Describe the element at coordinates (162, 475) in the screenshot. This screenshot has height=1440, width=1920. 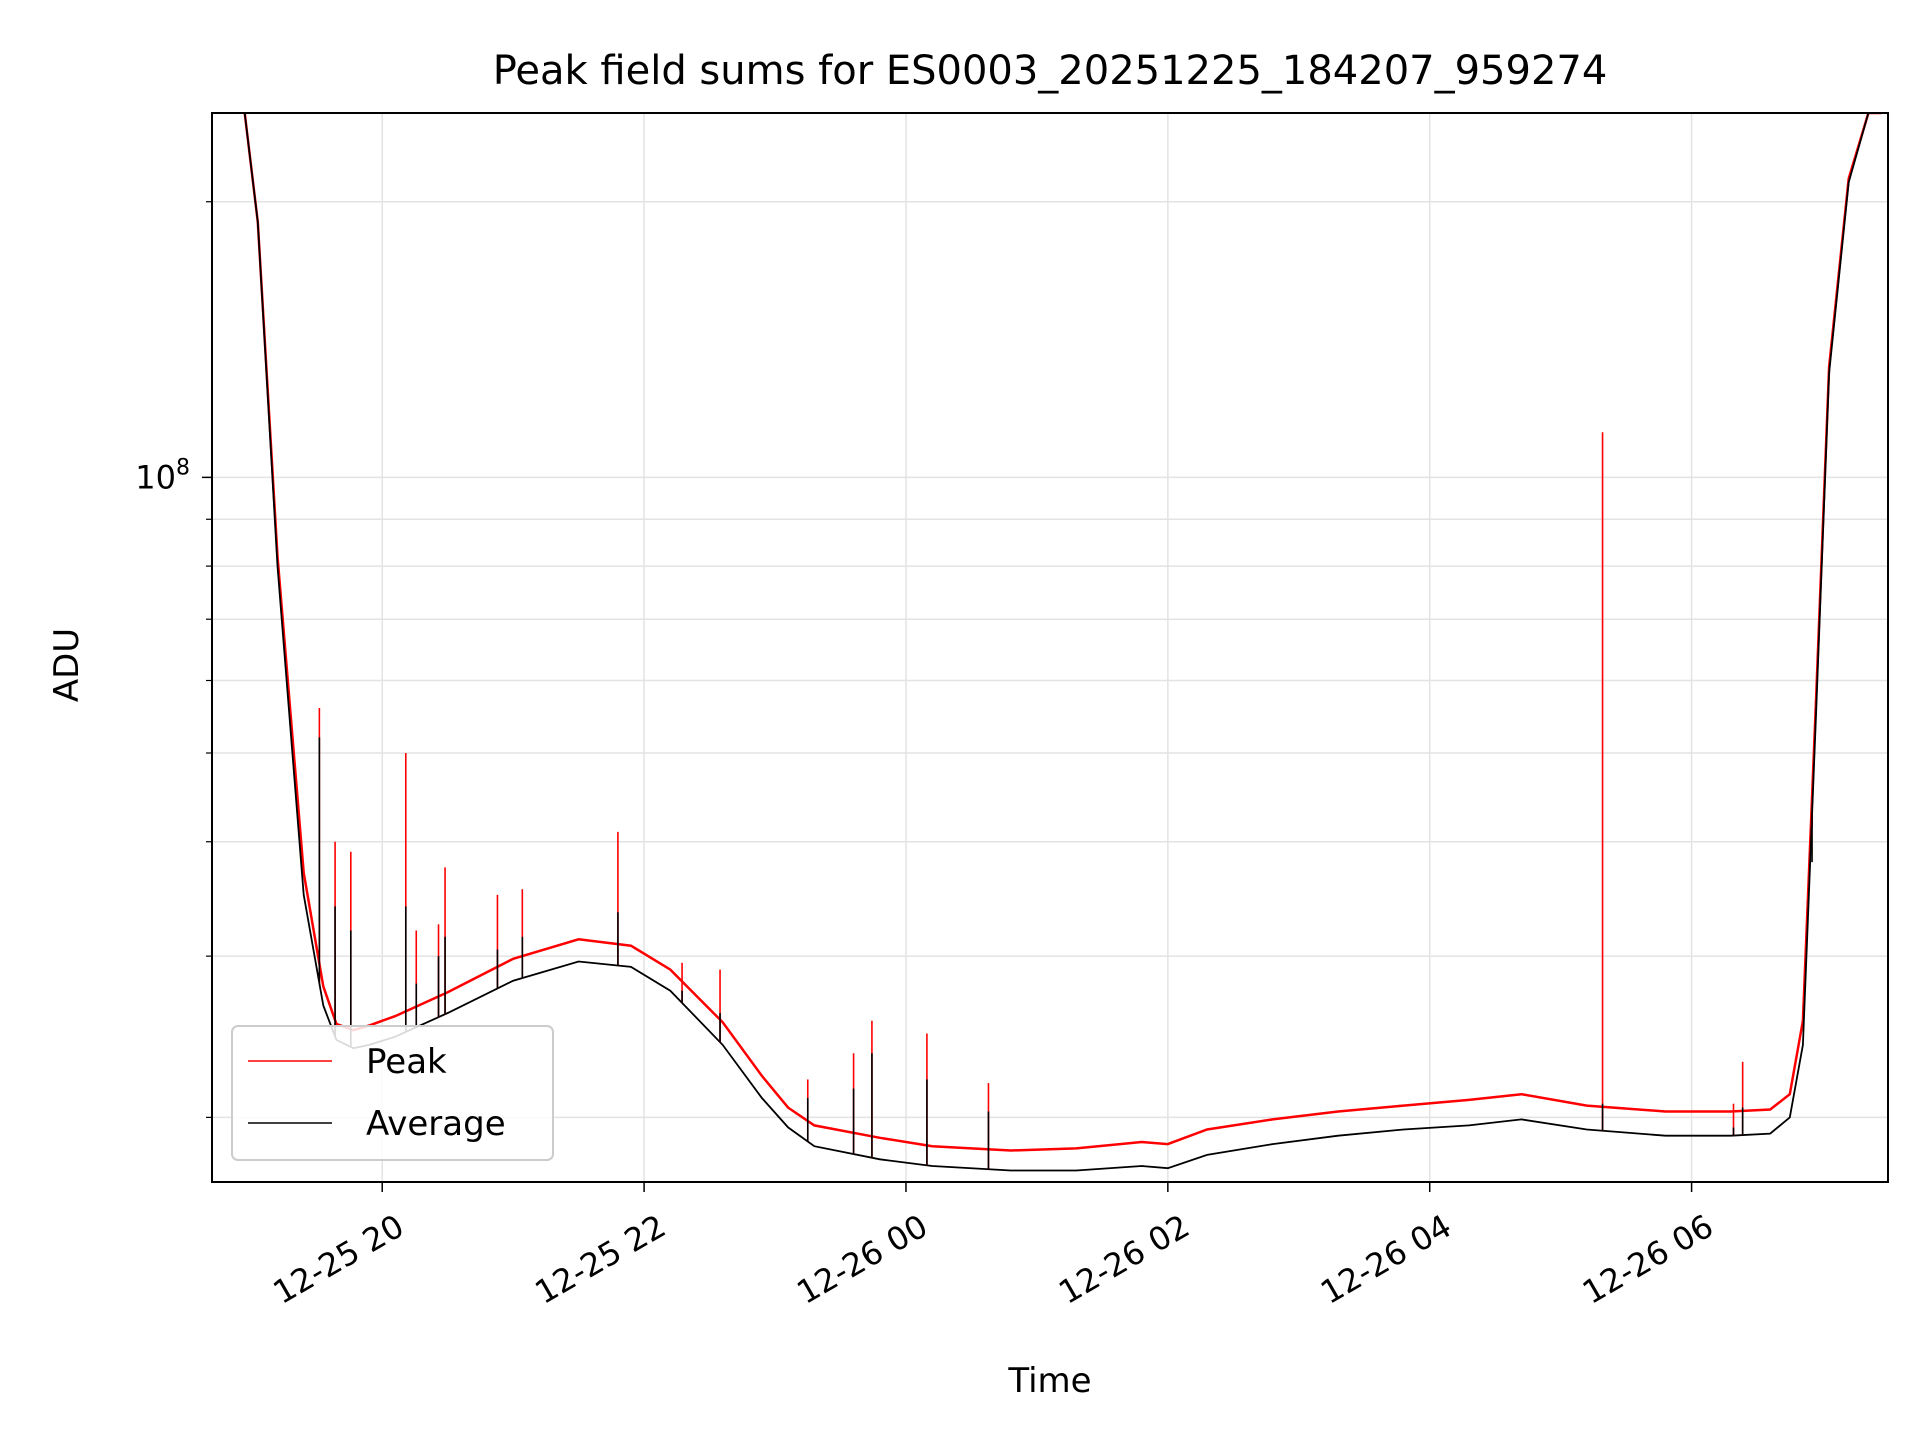
I see `y-tick-label: 108` at that location.